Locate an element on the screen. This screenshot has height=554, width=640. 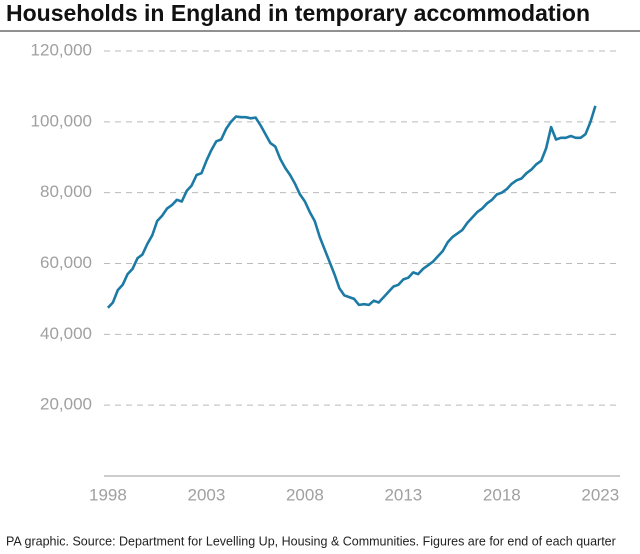
x-tick-label: 2023 is located at coordinates (600, 494).